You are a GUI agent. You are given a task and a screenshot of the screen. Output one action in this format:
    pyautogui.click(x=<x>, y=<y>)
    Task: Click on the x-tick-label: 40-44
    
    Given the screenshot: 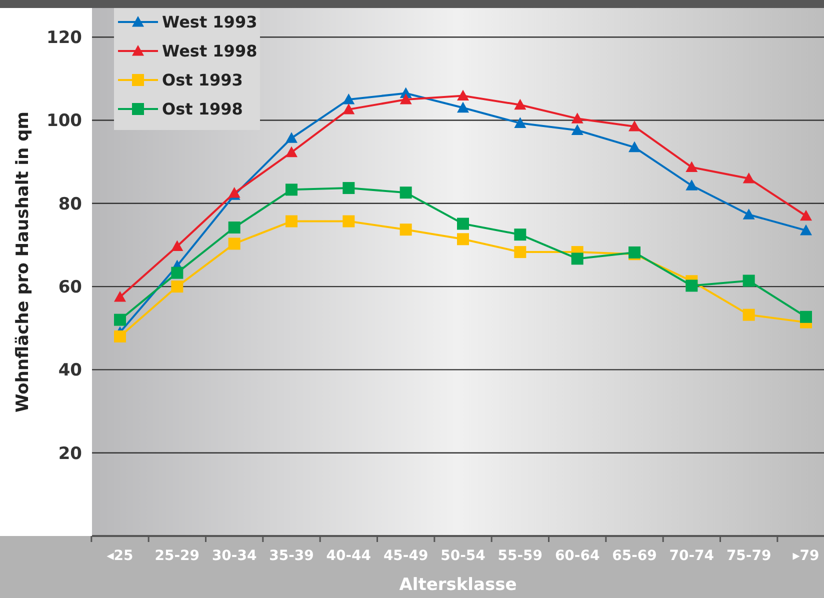 What is the action you would take?
    pyautogui.click(x=349, y=556)
    